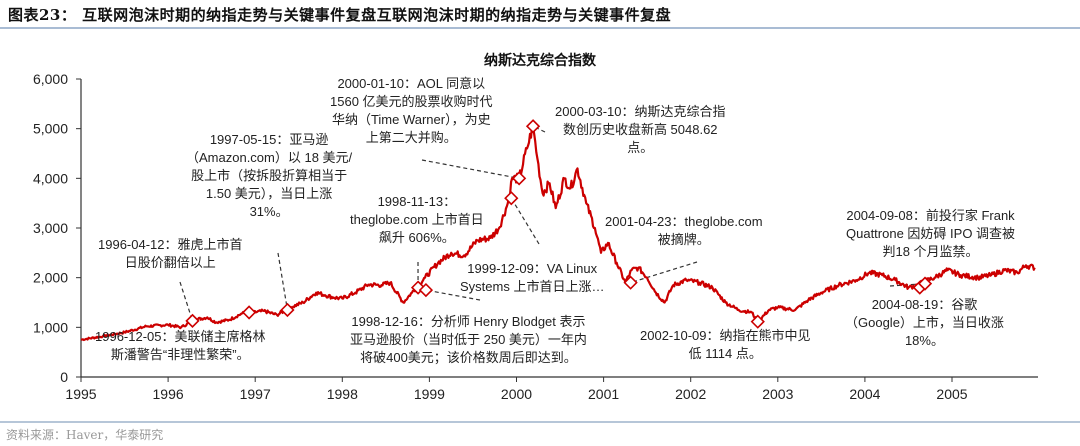 This screenshot has width=1080, height=446. What do you see at coordinates (80, 394) in the screenshot?
I see `x-tick-label: 1995` at bounding box center [80, 394].